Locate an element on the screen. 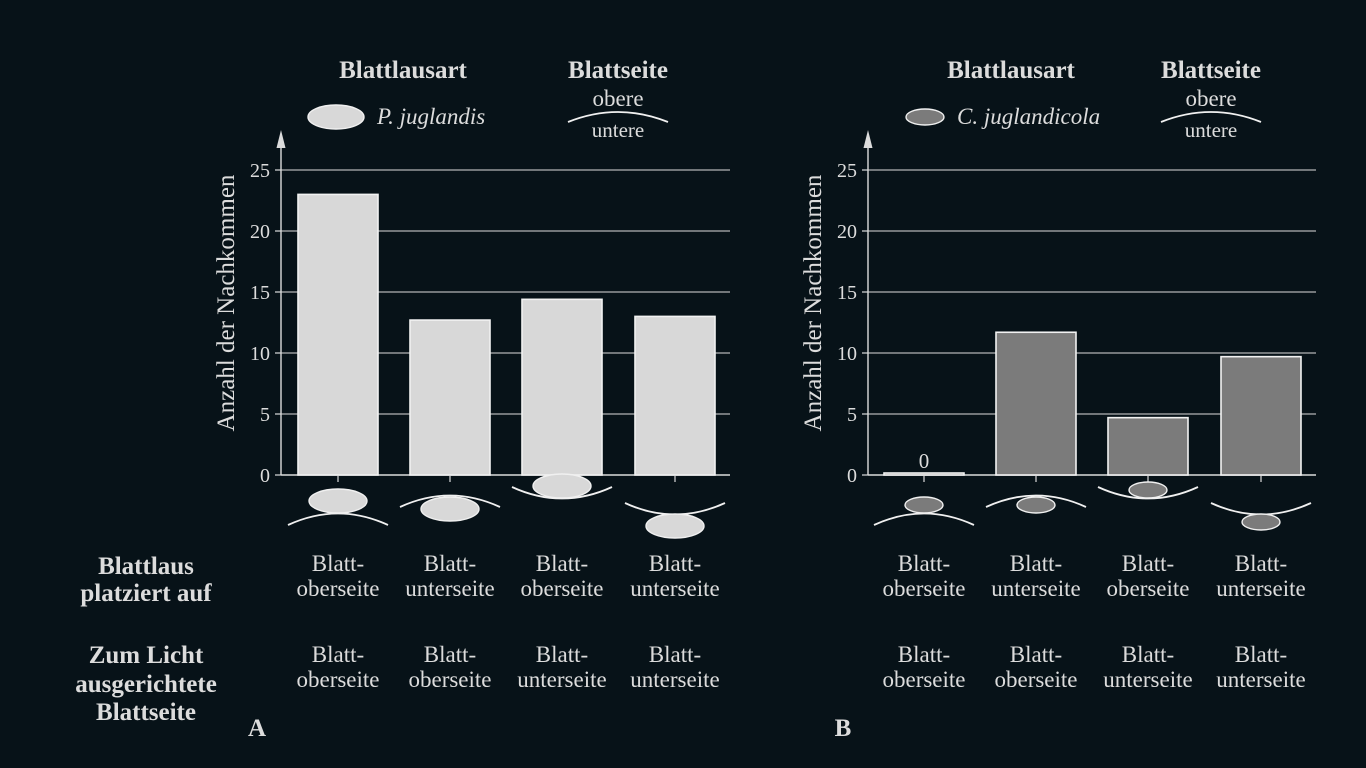  row-label-placed-on-line-1: Blattlaus is located at coordinates (146, 566).